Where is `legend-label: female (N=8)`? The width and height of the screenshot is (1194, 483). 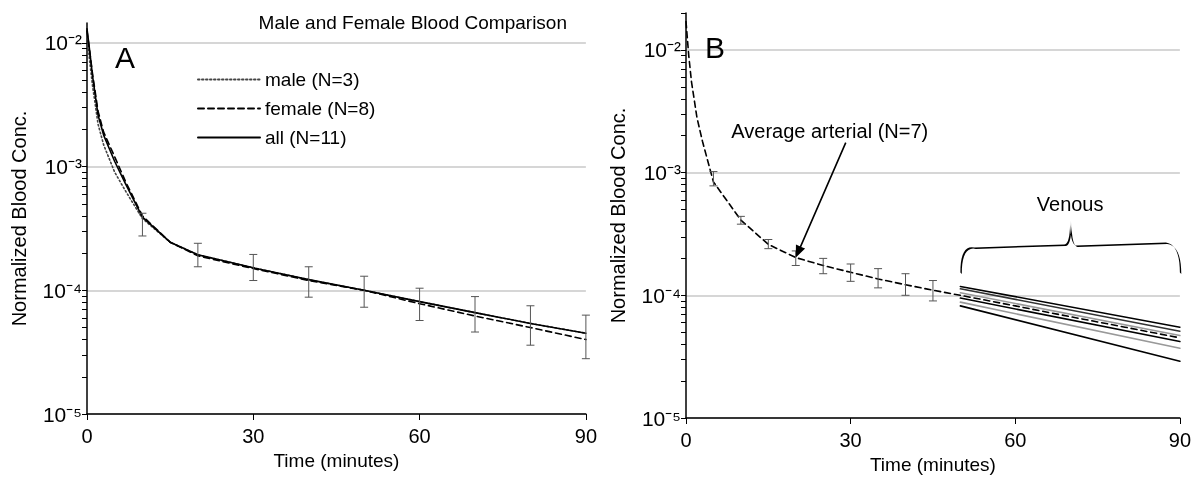 legend-label: female (N=8) is located at coordinates (320, 108).